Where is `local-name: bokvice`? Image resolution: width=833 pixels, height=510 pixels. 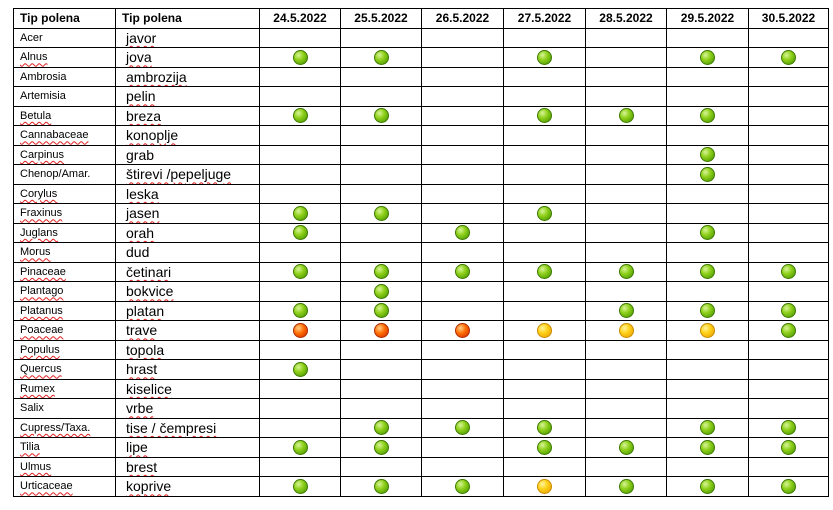 local-name: bokvice is located at coordinates (150, 291).